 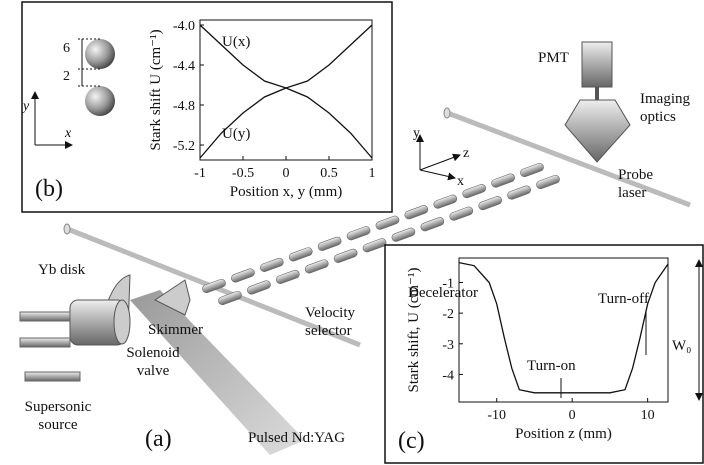 I want to click on y-tick-label: -3, so click(x=448, y=345).